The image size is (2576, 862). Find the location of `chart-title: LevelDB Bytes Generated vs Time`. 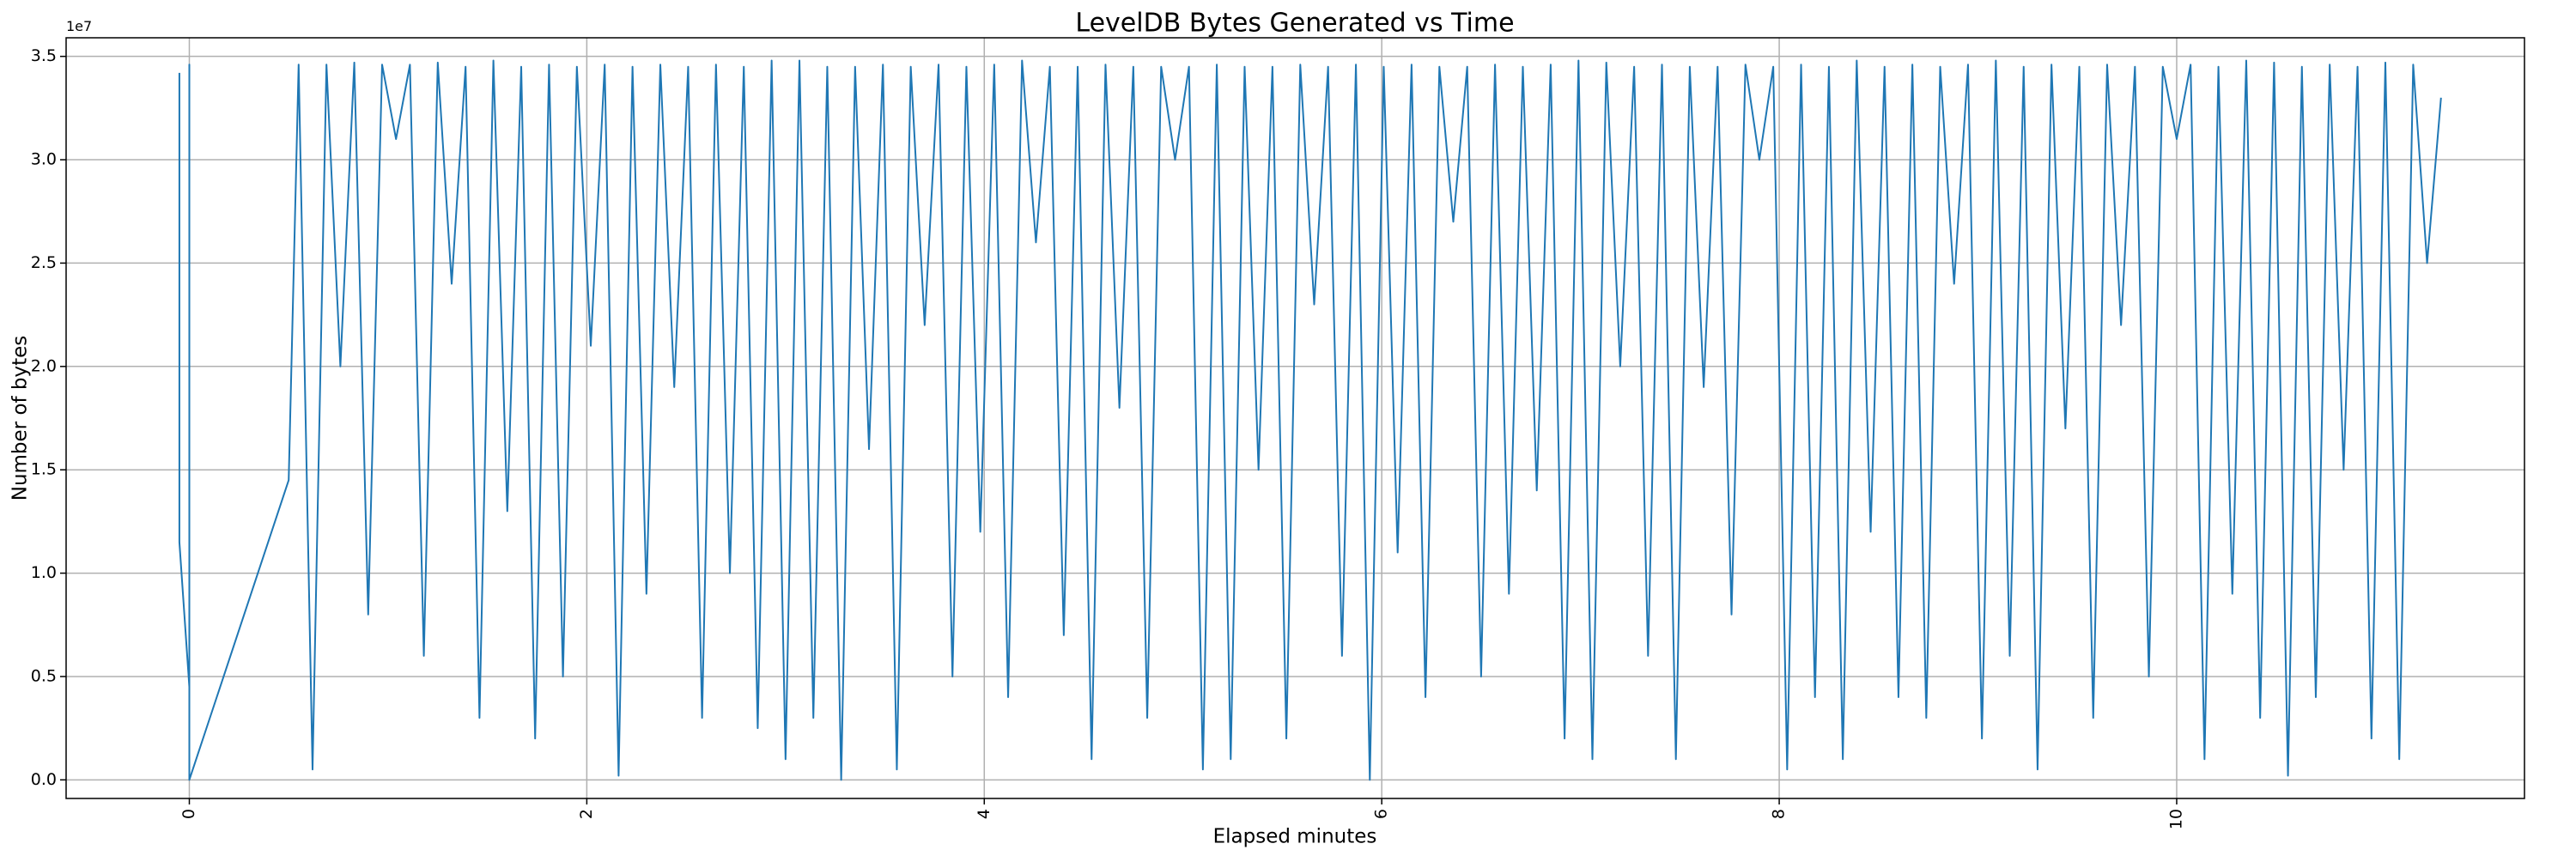

chart-title: LevelDB Bytes Generated vs Time is located at coordinates (1294, 24).